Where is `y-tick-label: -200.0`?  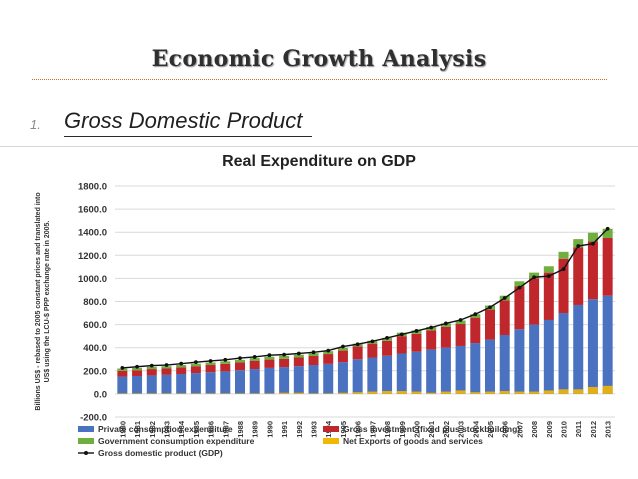 y-tick-label: -200.0 is located at coordinates (93, 418).